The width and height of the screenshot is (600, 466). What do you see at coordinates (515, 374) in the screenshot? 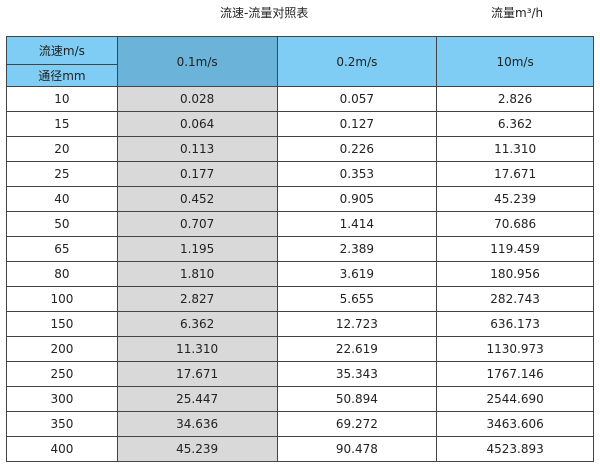
I see `flow-cell: 1767.146` at bounding box center [515, 374].